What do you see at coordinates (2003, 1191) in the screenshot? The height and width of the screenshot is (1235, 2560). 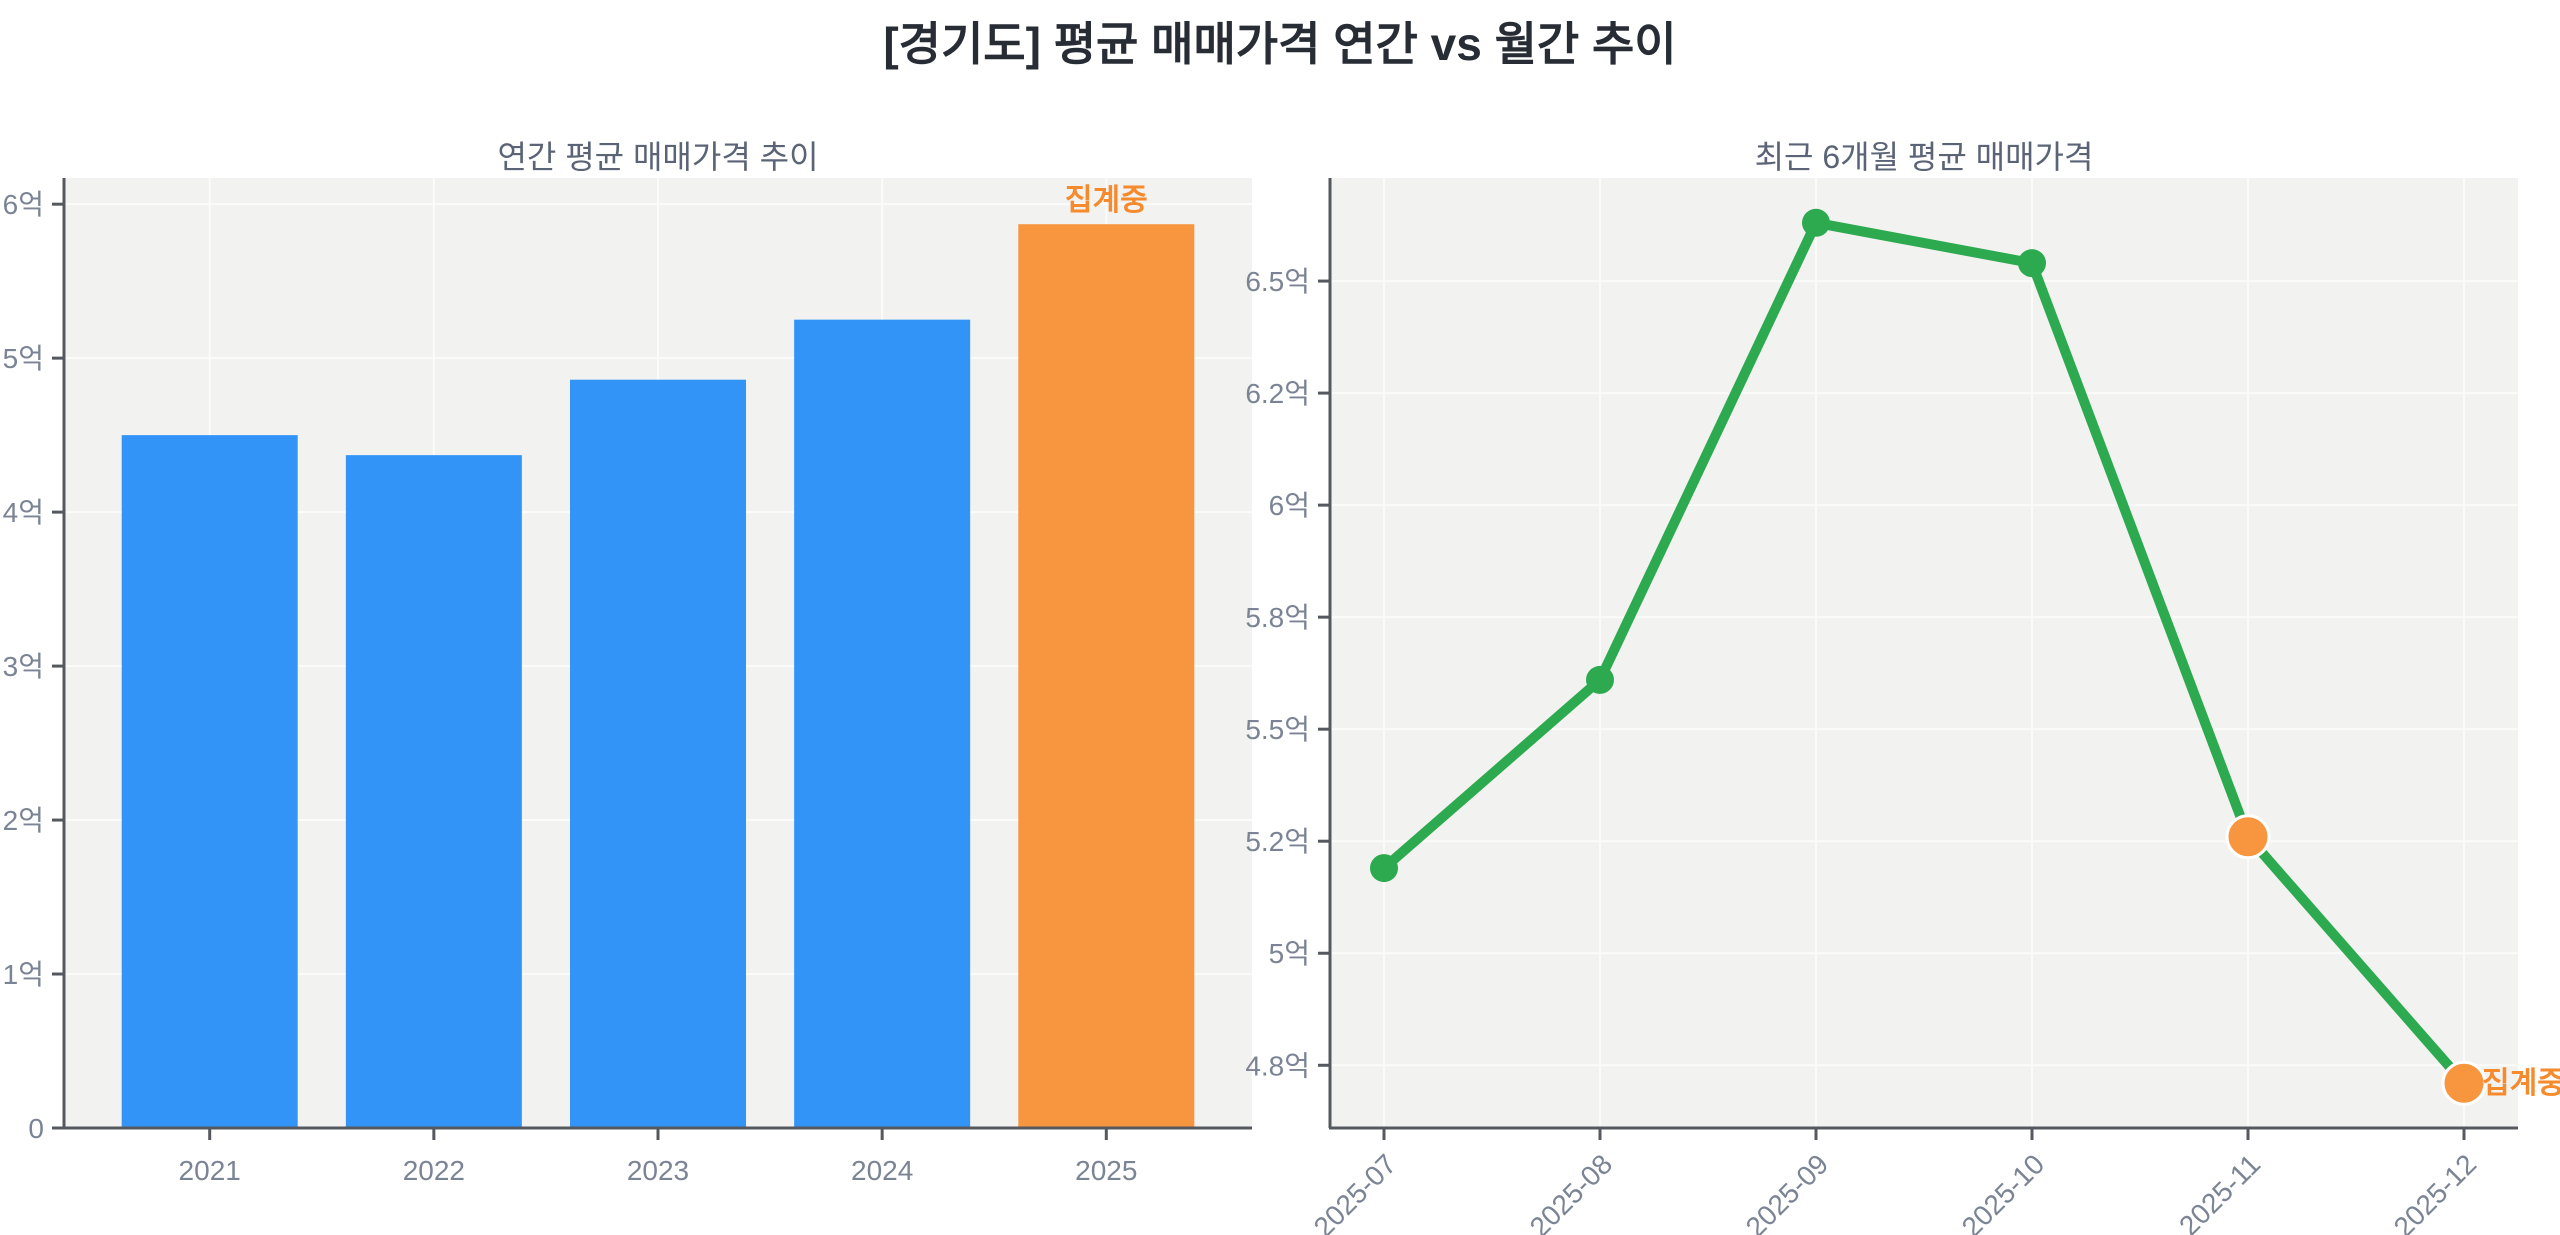 I see `x-tick-label: 2025-10` at bounding box center [2003, 1191].